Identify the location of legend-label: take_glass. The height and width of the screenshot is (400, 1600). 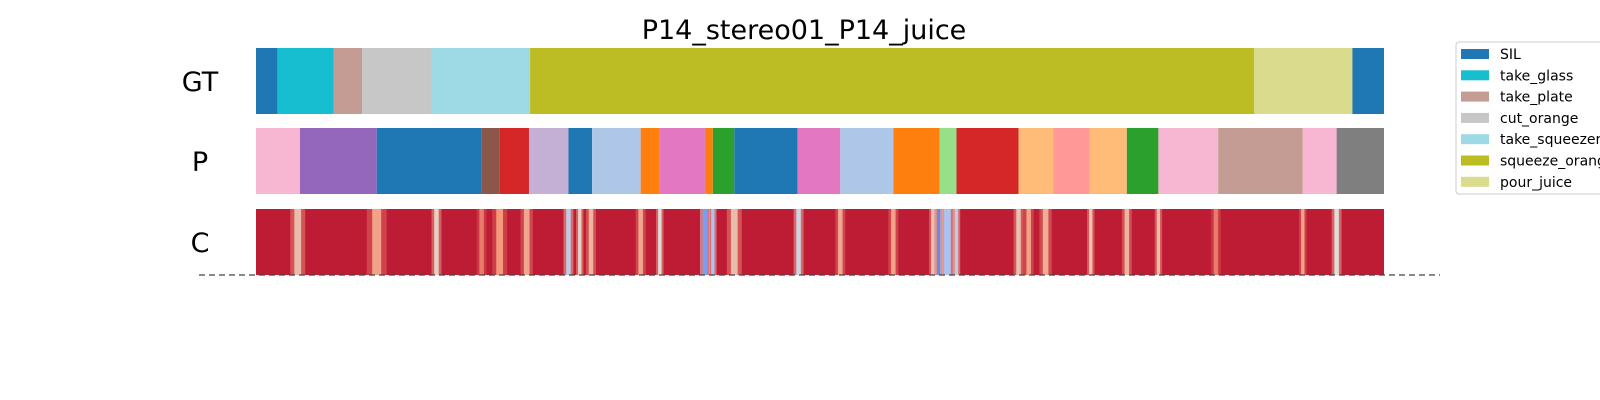
(1536, 76).